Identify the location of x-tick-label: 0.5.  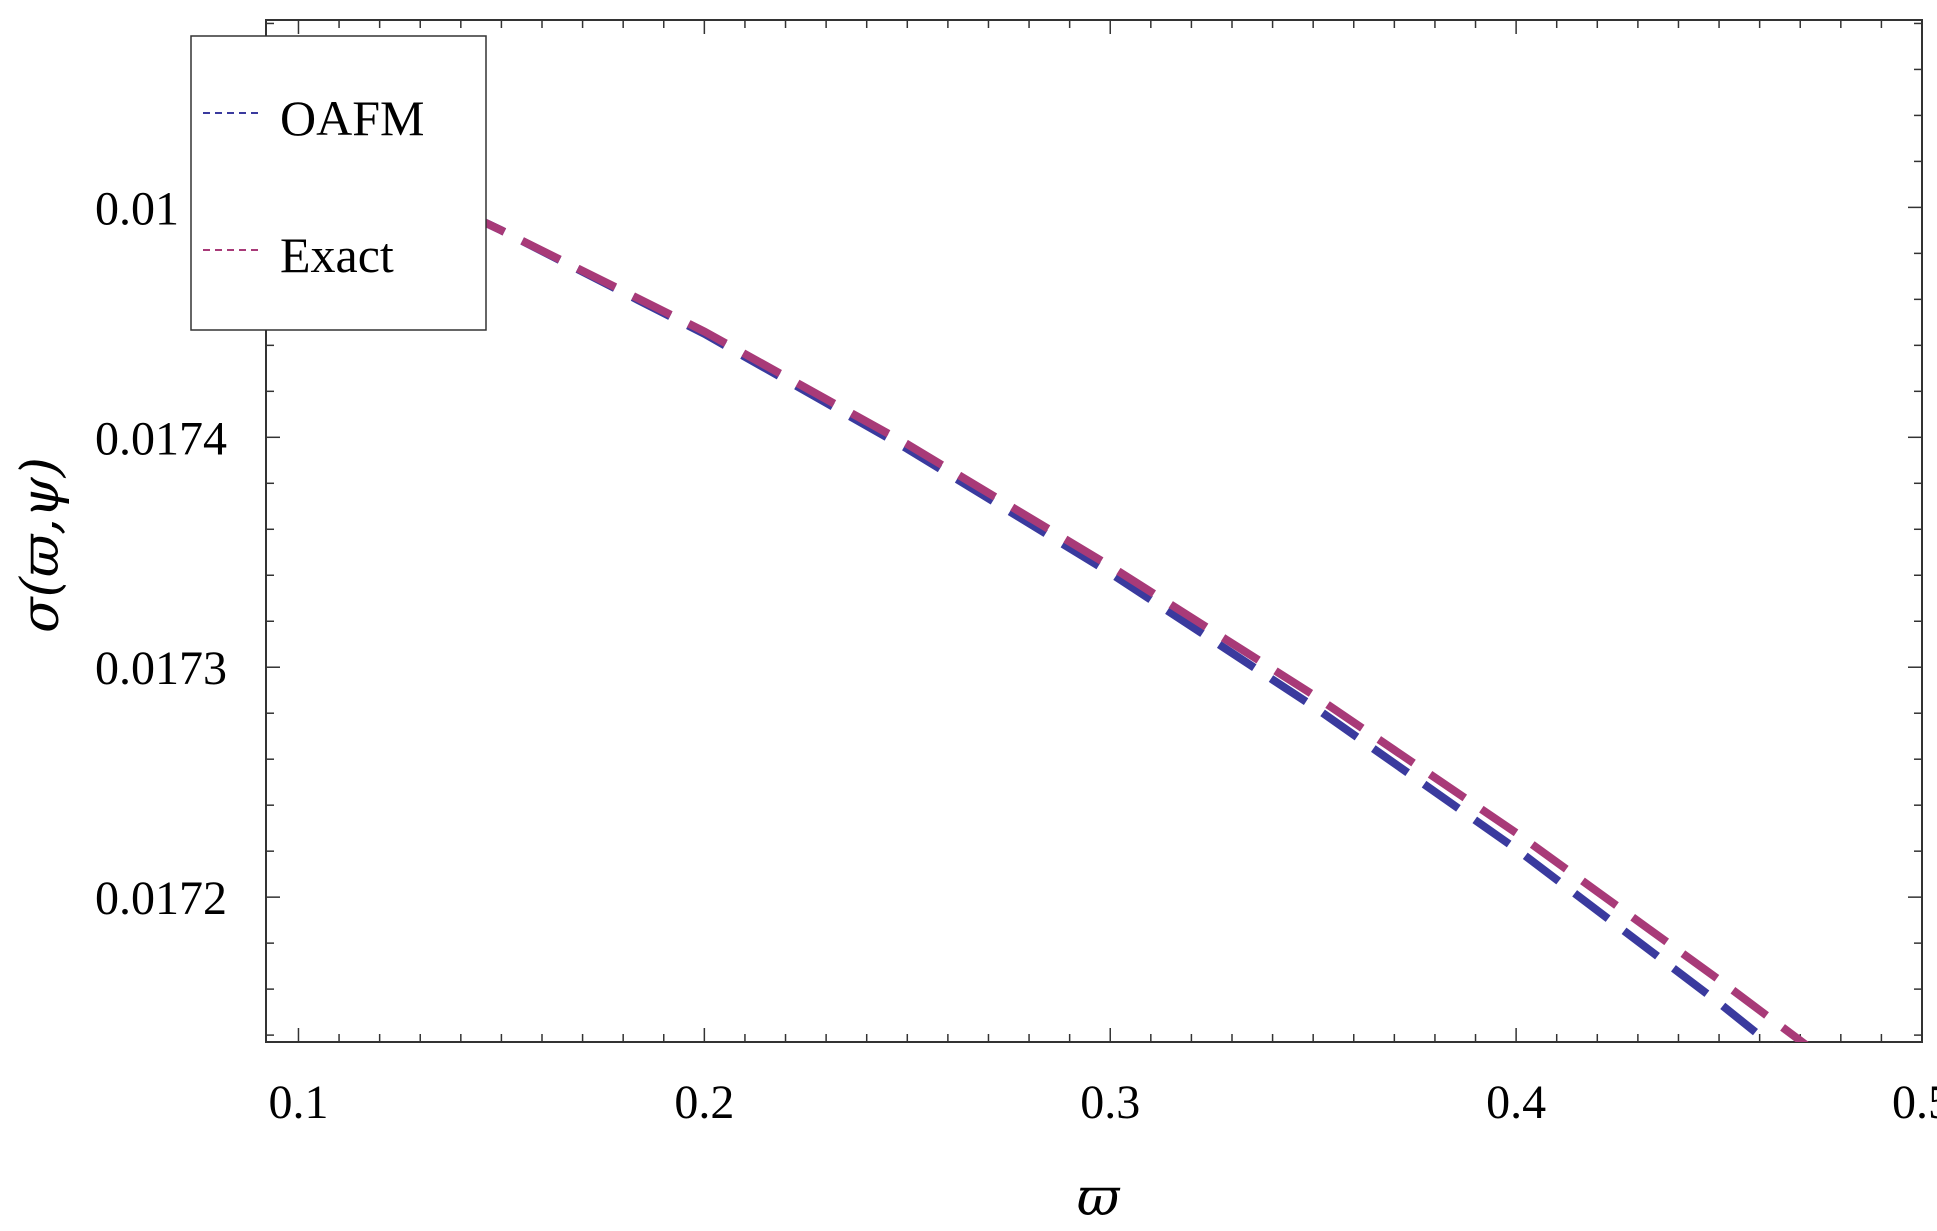
(1914, 1102).